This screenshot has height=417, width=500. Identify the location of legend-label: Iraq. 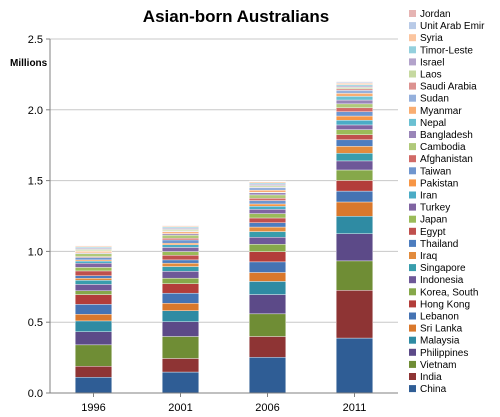
(428, 256).